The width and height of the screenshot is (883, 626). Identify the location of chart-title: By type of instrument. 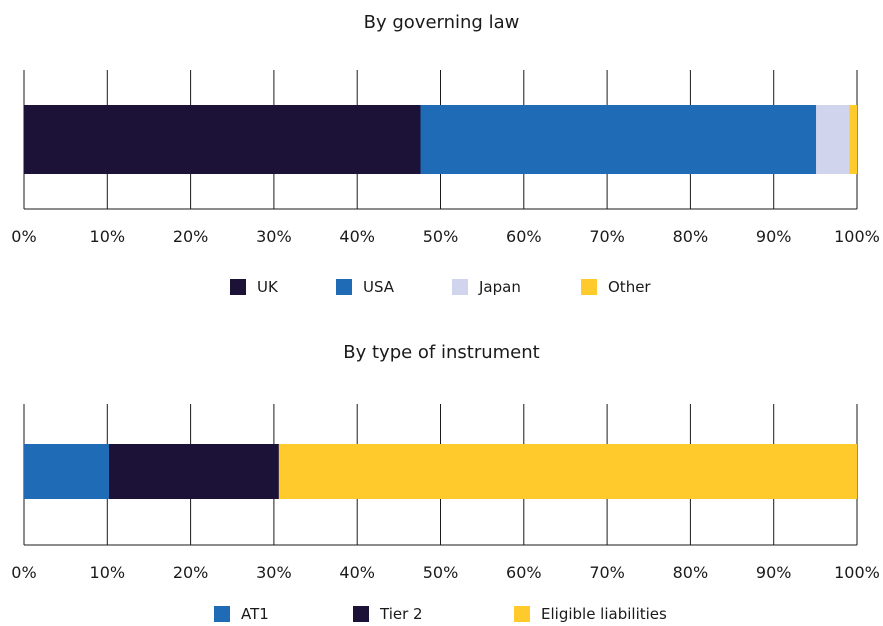
(441, 352).